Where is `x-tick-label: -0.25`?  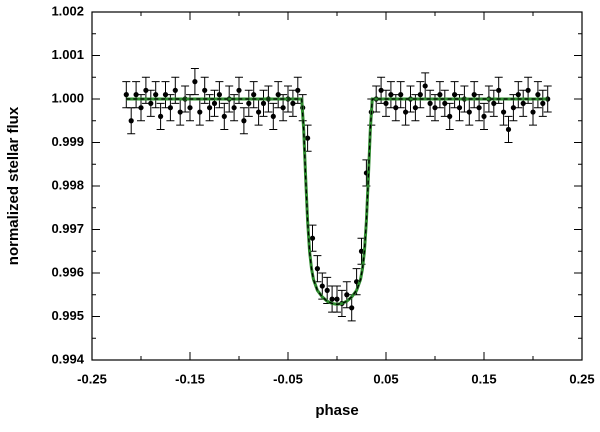 x-tick-label: -0.25 is located at coordinates (92, 378).